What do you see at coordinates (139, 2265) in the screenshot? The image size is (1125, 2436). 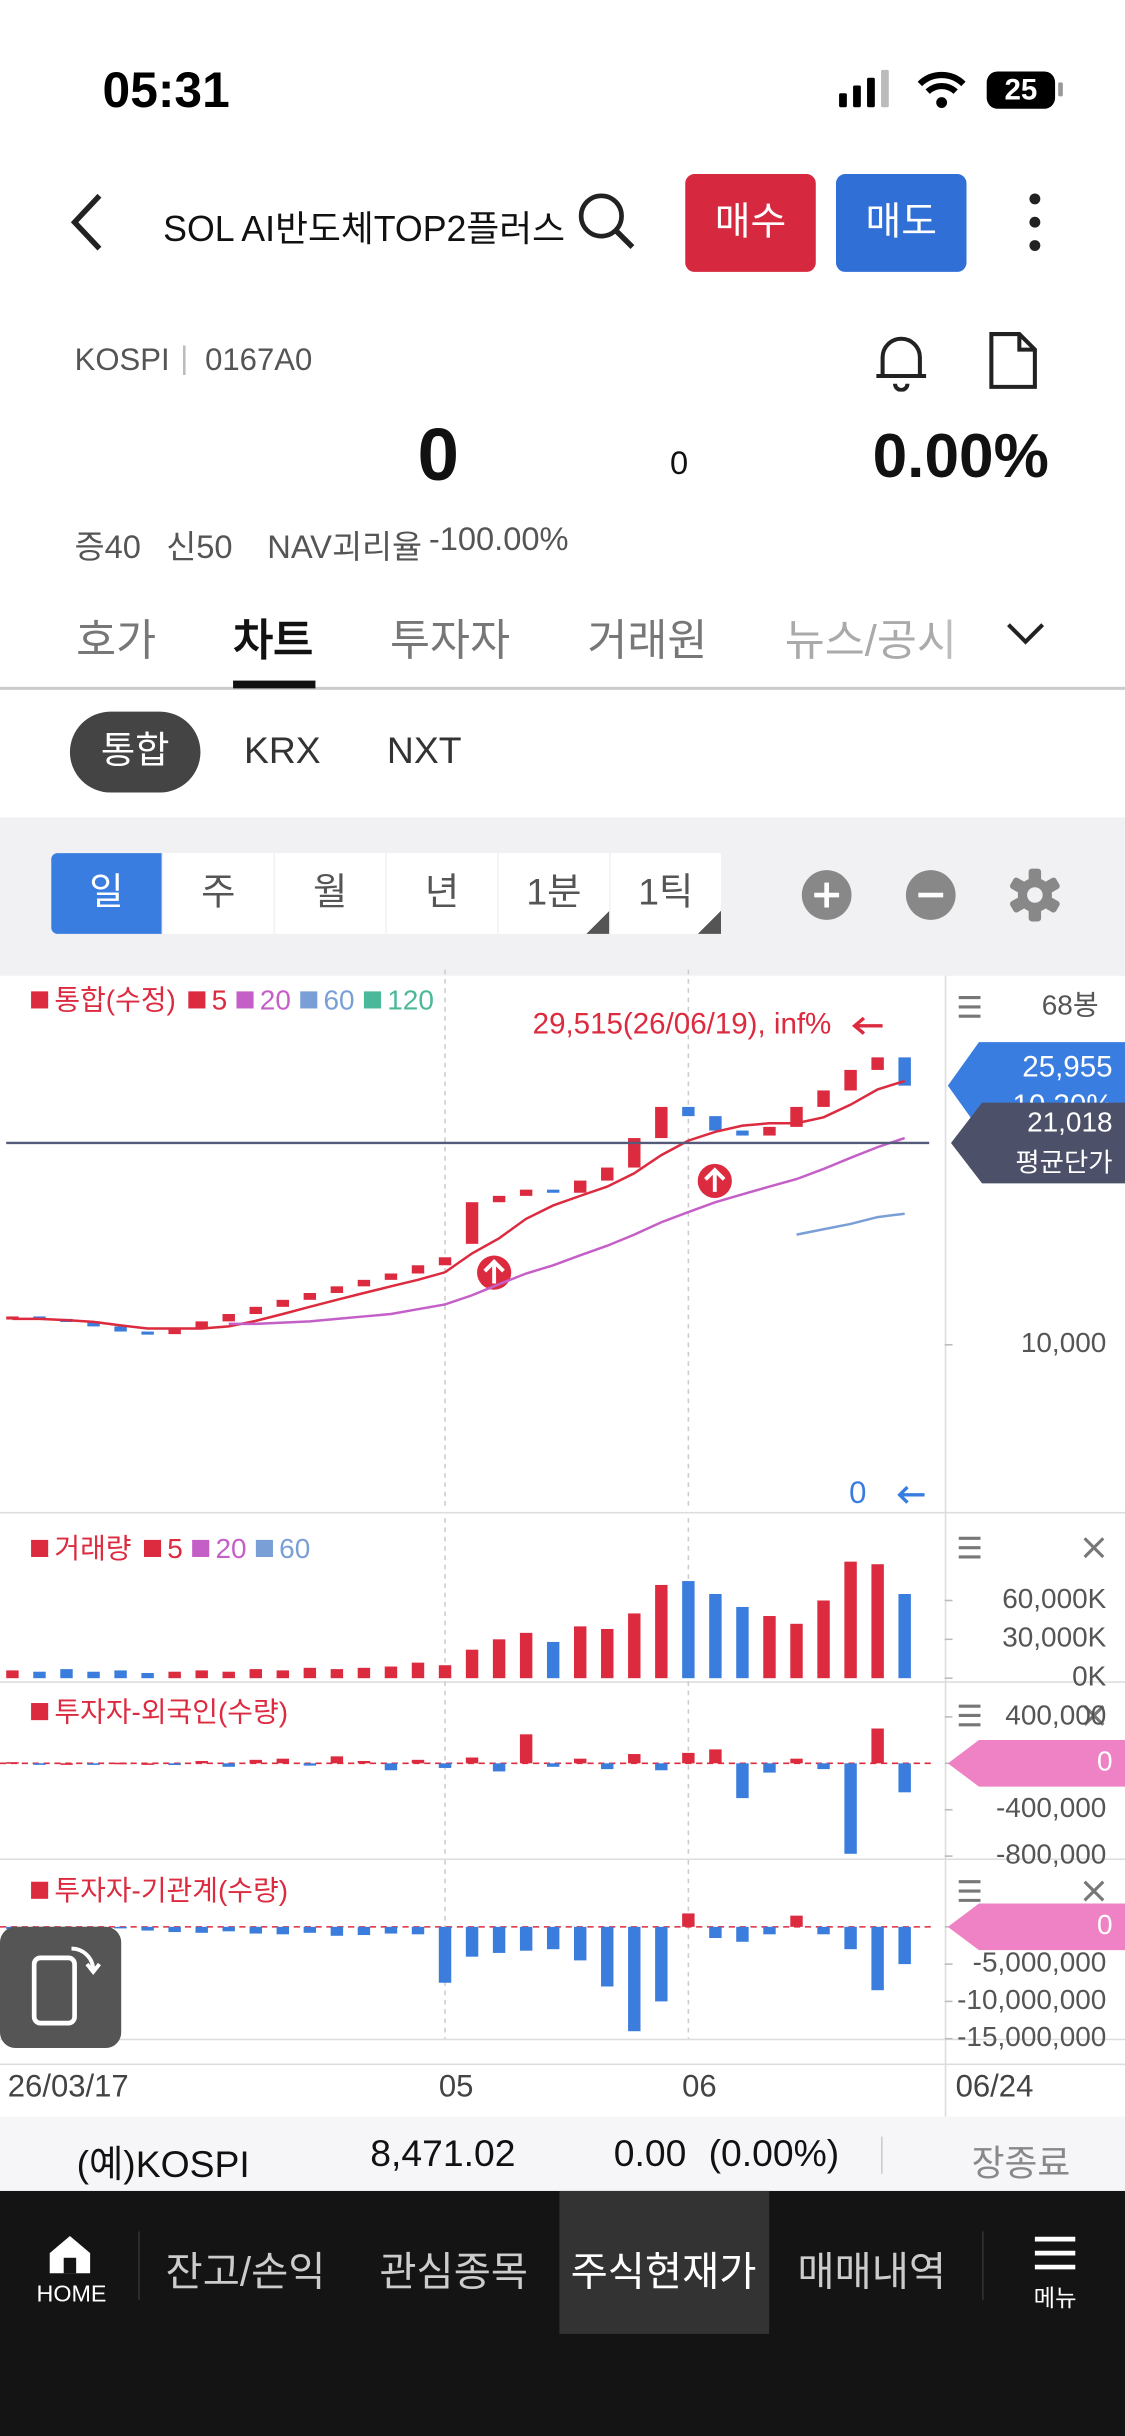 I see `divider` at bounding box center [139, 2265].